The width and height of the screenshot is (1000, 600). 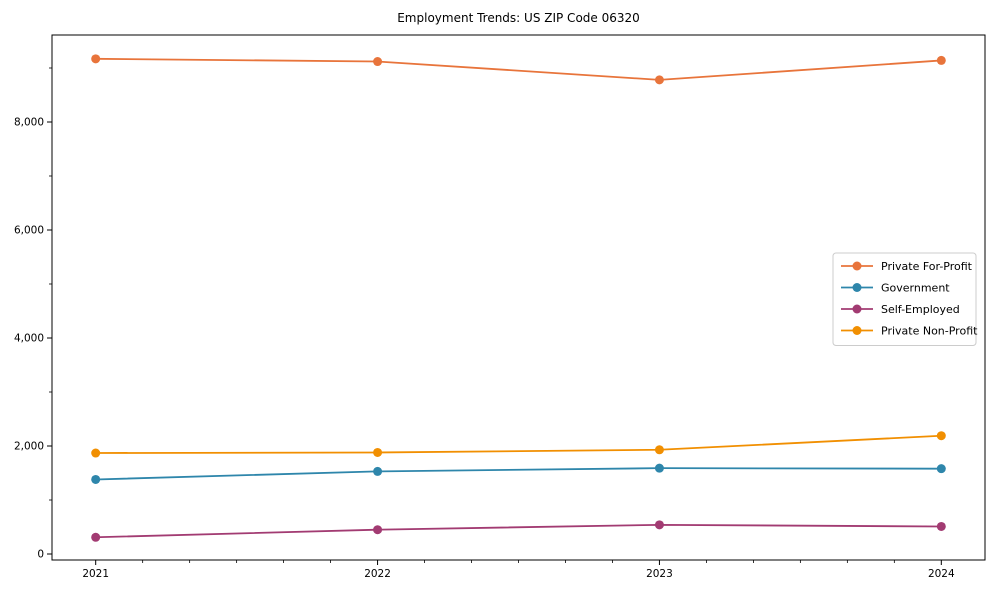 I want to click on chart-title: Employment Trends: US ZIP Code 06320, so click(x=518, y=18).